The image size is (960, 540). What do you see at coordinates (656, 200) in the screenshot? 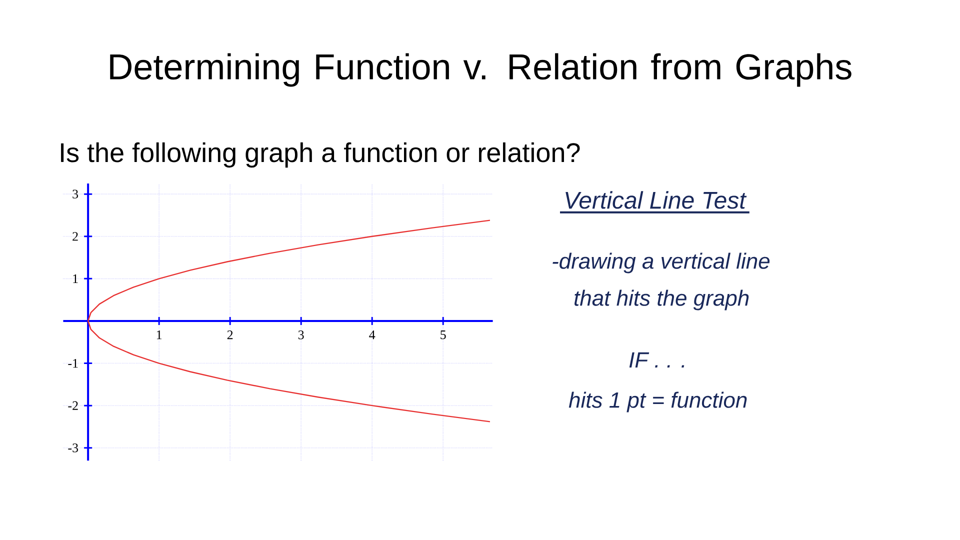
I see `text: Vertical Line Test` at bounding box center [656, 200].